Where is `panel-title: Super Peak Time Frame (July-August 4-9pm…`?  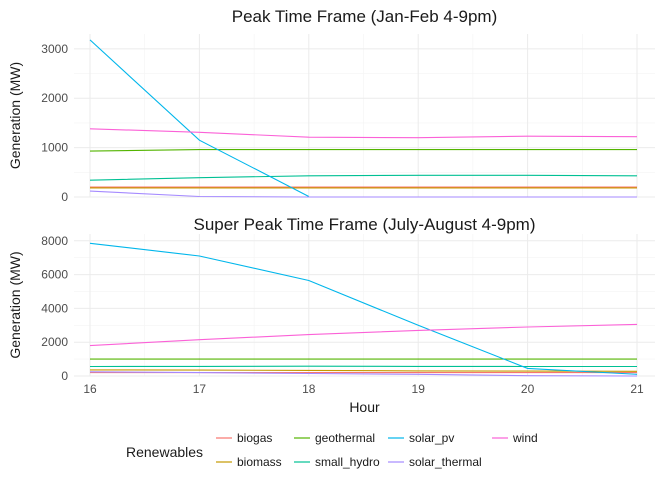 panel-title: Super Peak Time Frame (July-August 4-9pm… is located at coordinates (364, 224).